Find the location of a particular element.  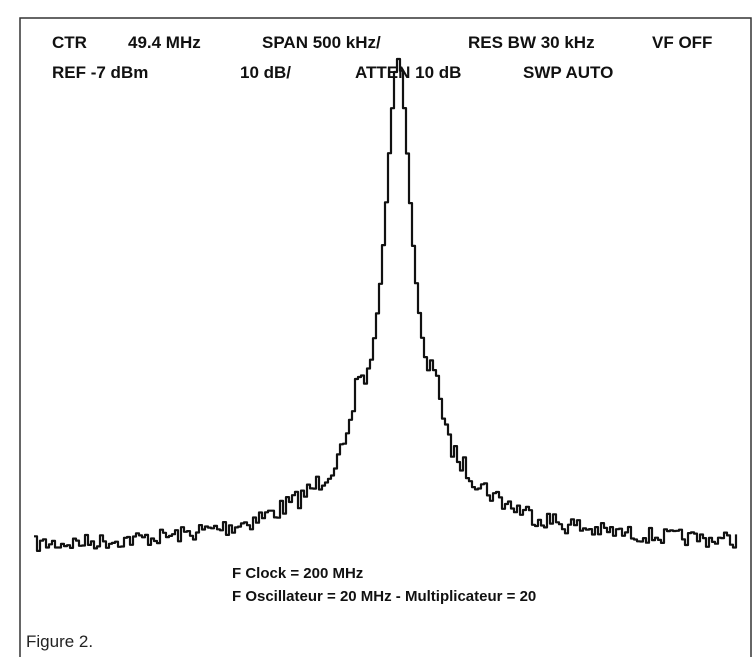

header-text: 10 dB/ is located at coordinates (265, 72).